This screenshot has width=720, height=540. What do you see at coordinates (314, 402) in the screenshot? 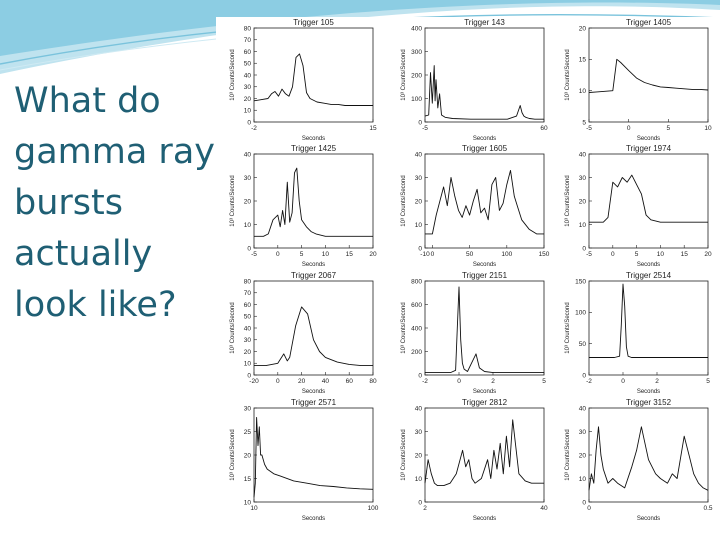
I see `panel-title: Trigger 2571` at bounding box center [314, 402].